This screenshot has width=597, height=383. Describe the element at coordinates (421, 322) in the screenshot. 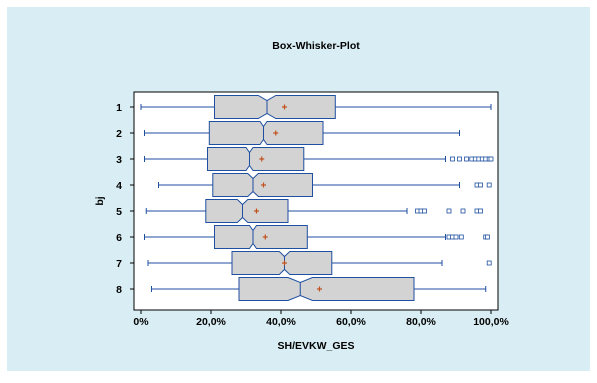

I see `x-tick-label: 80,0%` at that location.